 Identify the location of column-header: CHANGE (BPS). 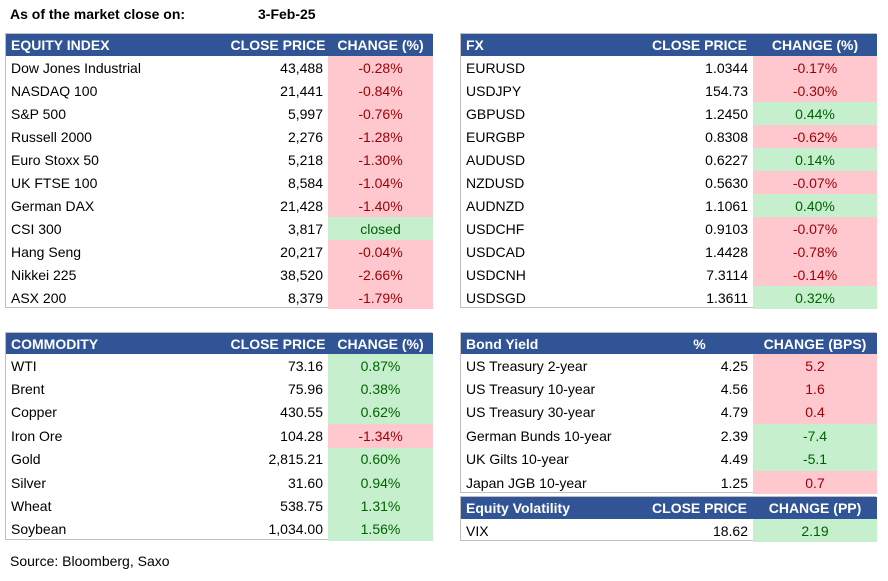
(815, 343).